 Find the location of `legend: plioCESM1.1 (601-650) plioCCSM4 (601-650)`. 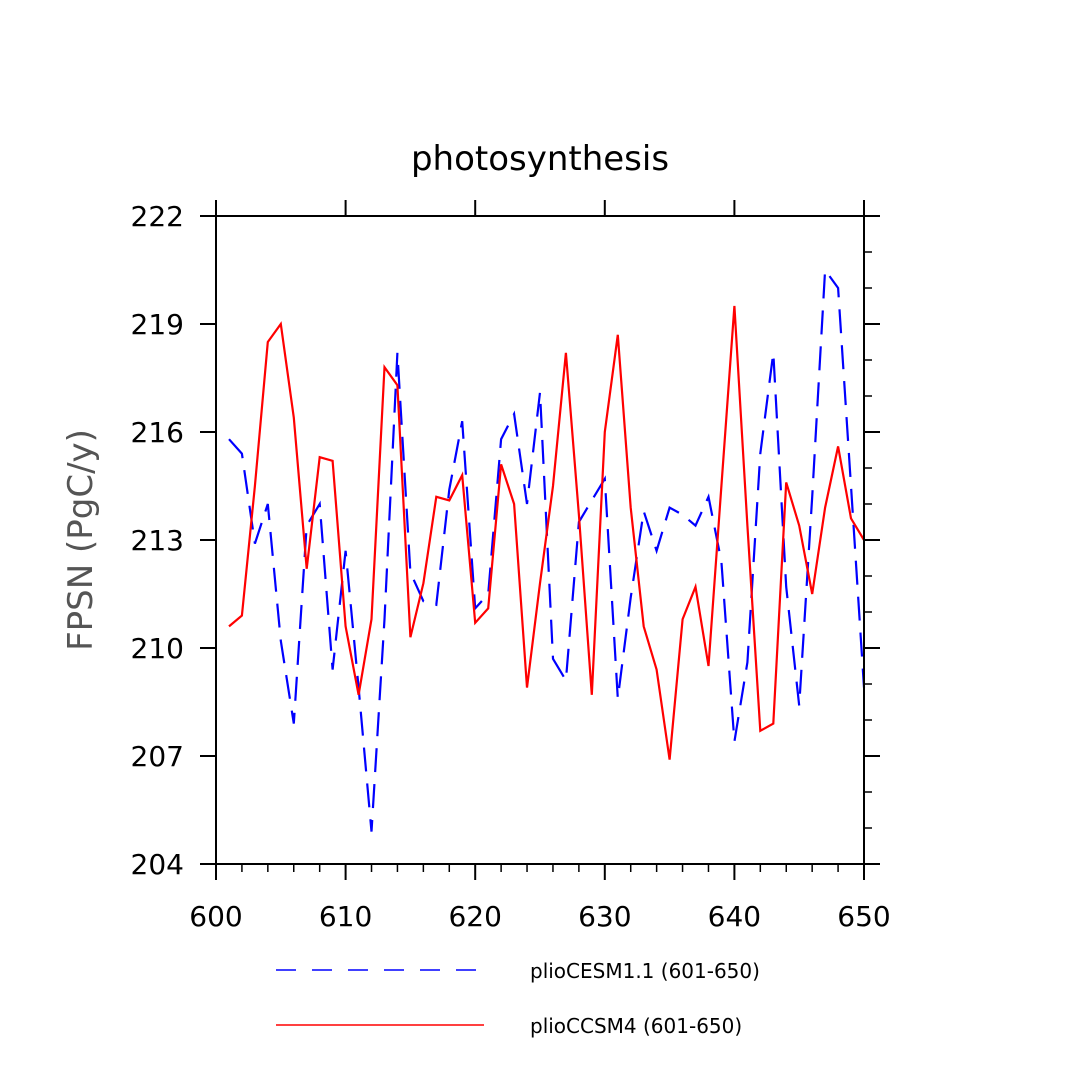

legend: plioCESM1.1 (601-650) plioCCSM4 (601-650) is located at coordinates (518, 998).